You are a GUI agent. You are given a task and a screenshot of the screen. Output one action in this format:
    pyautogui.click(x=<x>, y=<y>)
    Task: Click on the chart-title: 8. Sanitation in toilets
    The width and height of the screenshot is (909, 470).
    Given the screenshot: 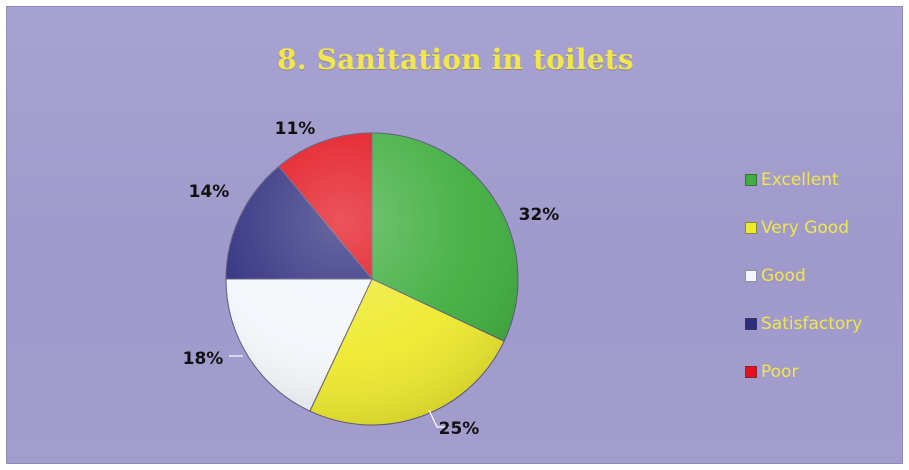 What is the action you would take?
    pyautogui.click(x=455, y=59)
    